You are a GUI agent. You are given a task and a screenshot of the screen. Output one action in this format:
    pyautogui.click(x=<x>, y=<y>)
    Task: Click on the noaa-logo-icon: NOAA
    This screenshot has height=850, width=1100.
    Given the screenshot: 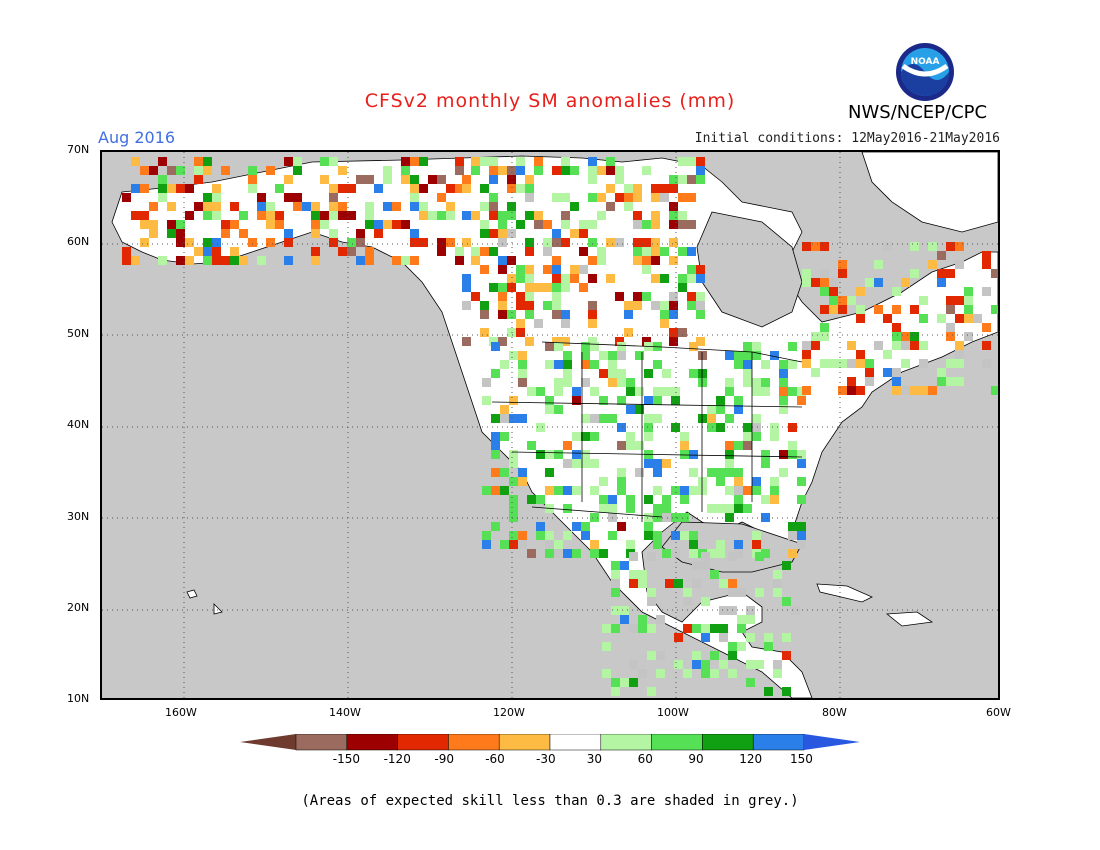 What is the action you would take?
    pyautogui.click(x=925, y=72)
    